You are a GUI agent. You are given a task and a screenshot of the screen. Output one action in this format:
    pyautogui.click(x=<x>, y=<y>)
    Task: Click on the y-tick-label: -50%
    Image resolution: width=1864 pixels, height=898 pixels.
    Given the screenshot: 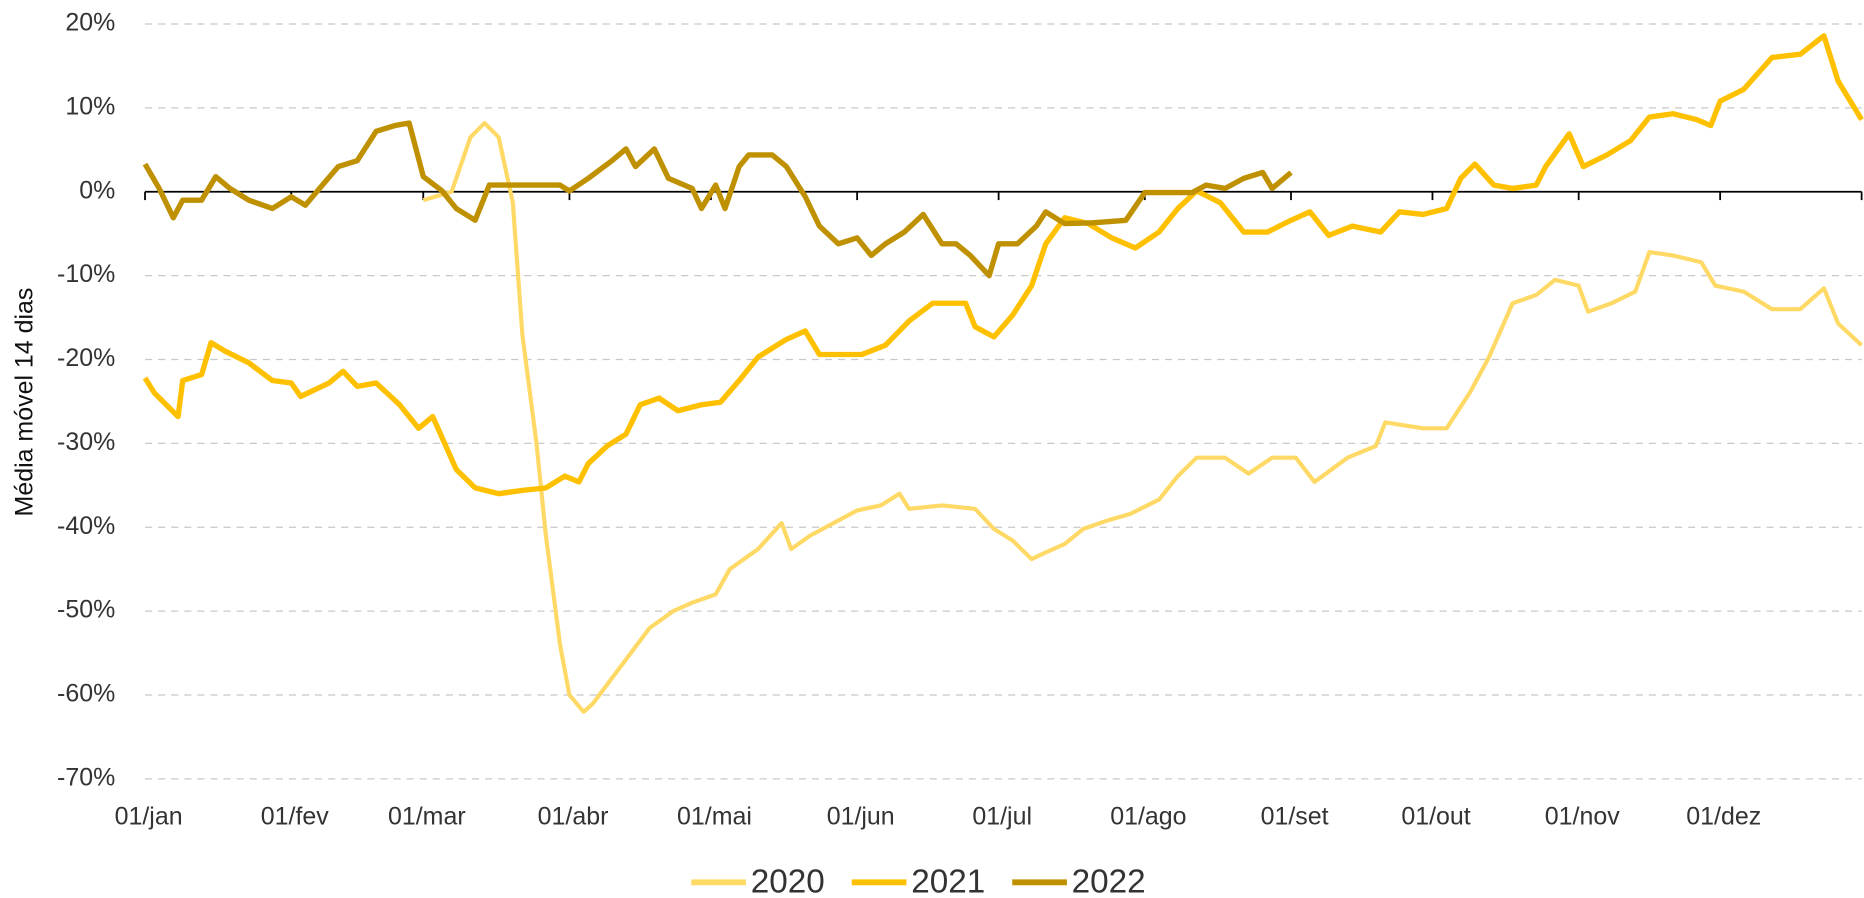 What is the action you would take?
    pyautogui.click(x=86, y=610)
    